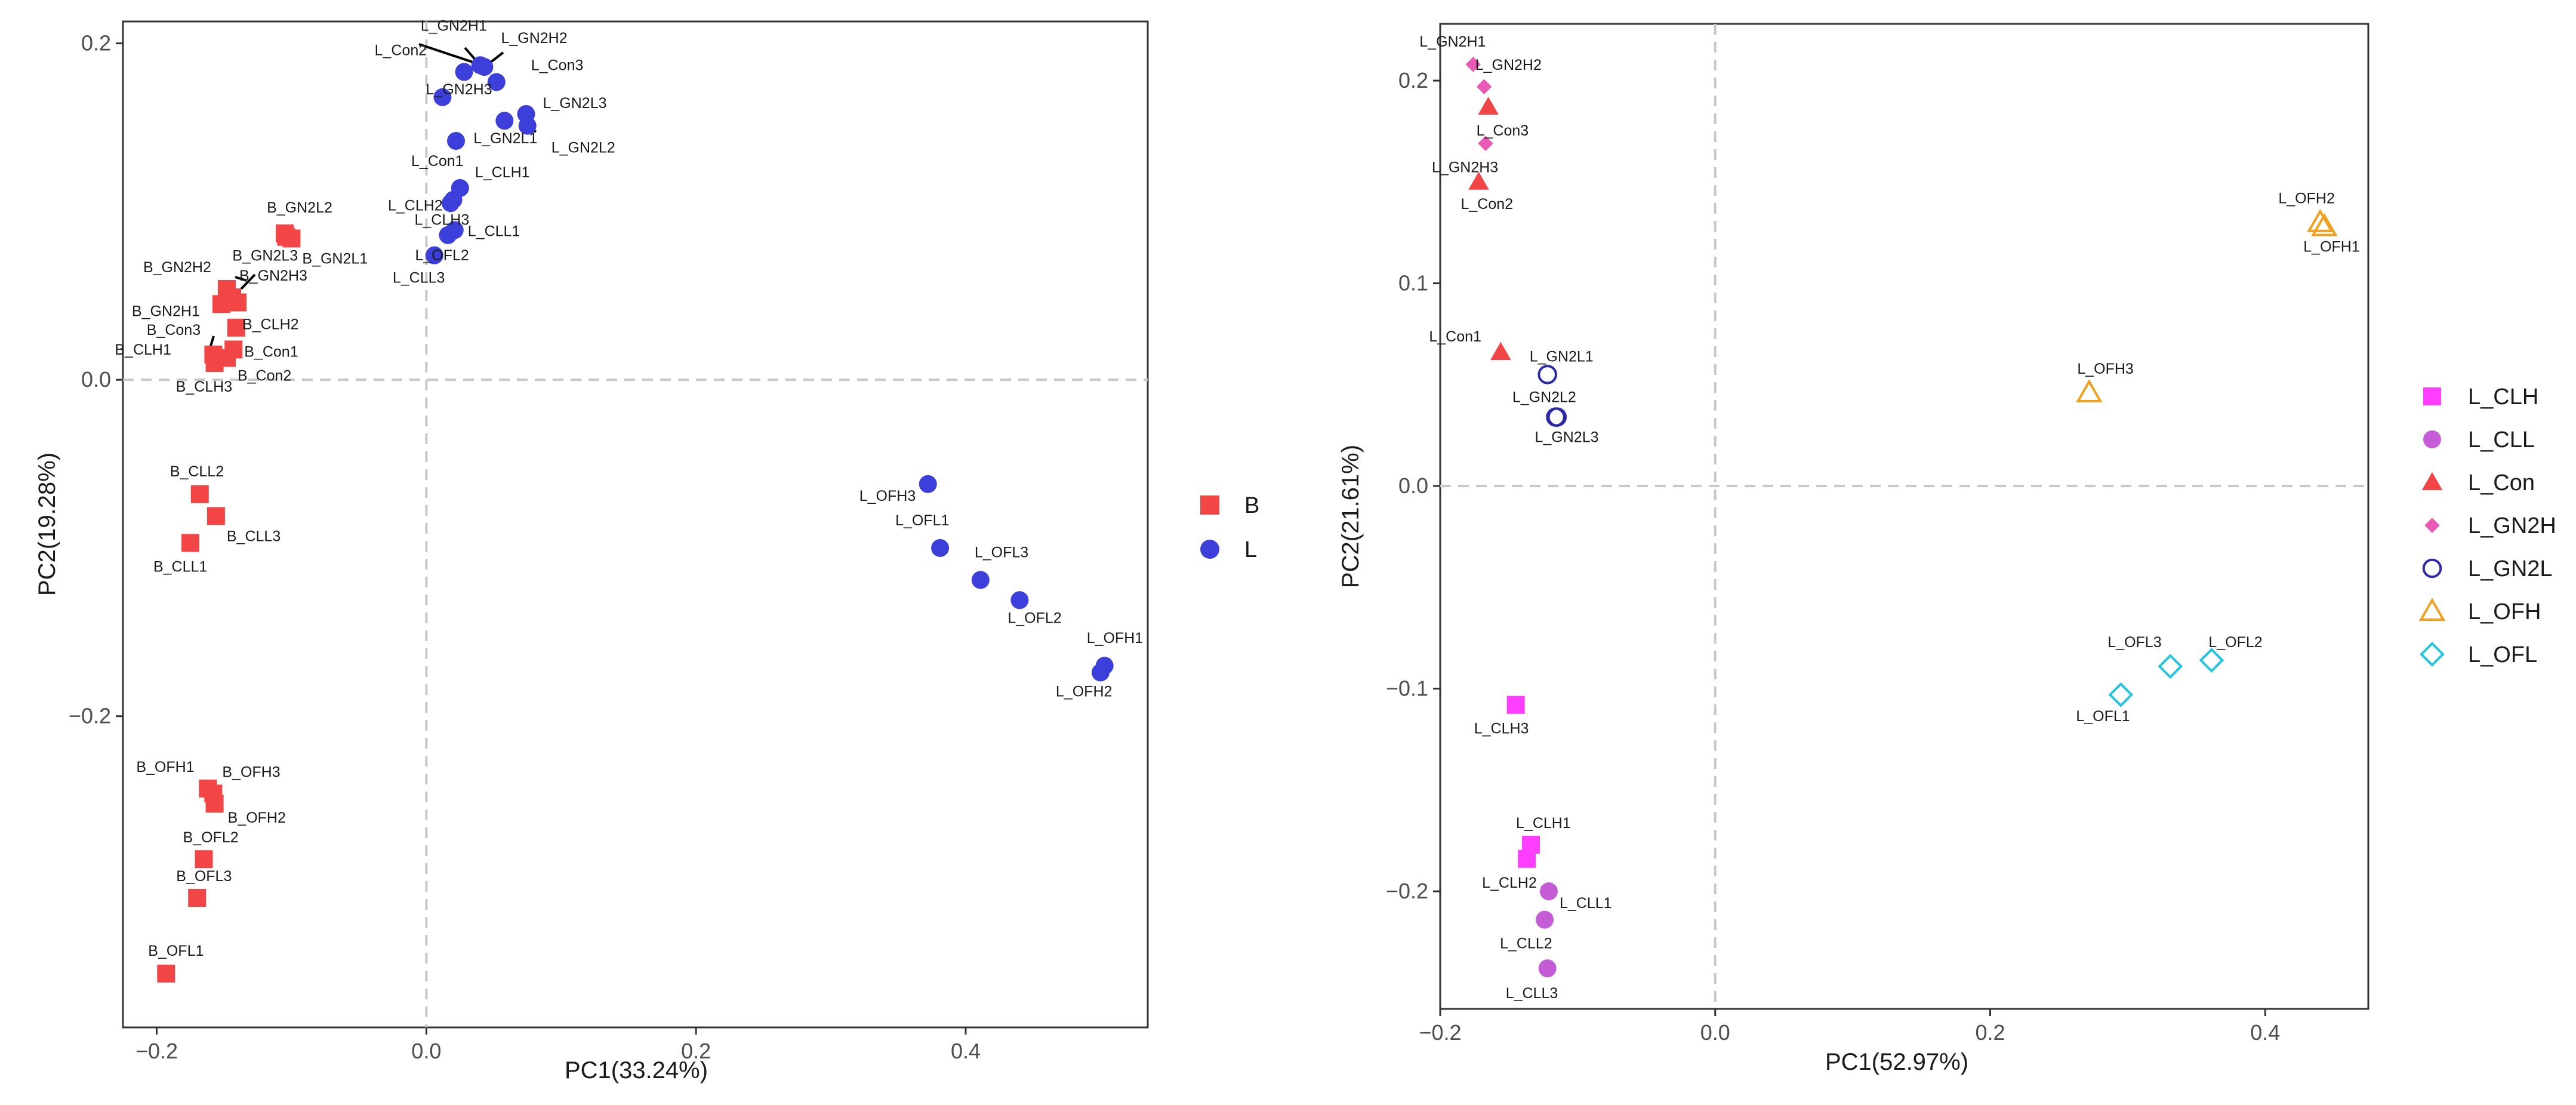  I want to click on legend-marker-l-gn2l, so click(2432, 568).